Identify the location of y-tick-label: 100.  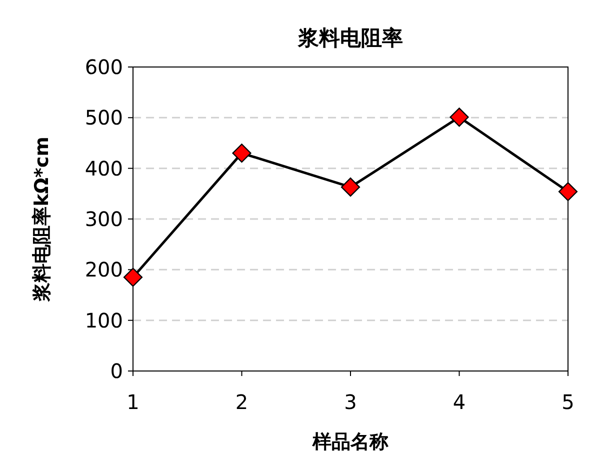
(103, 320).